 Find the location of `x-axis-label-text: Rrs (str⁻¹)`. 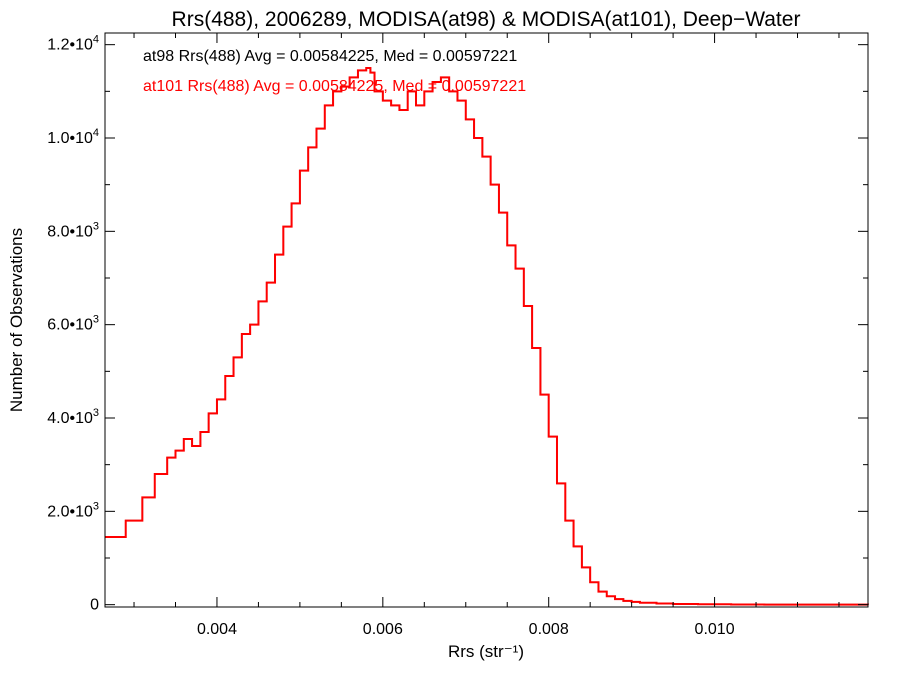

x-axis-label-text: Rrs (str⁻¹) is located at coordinates (486, 651).